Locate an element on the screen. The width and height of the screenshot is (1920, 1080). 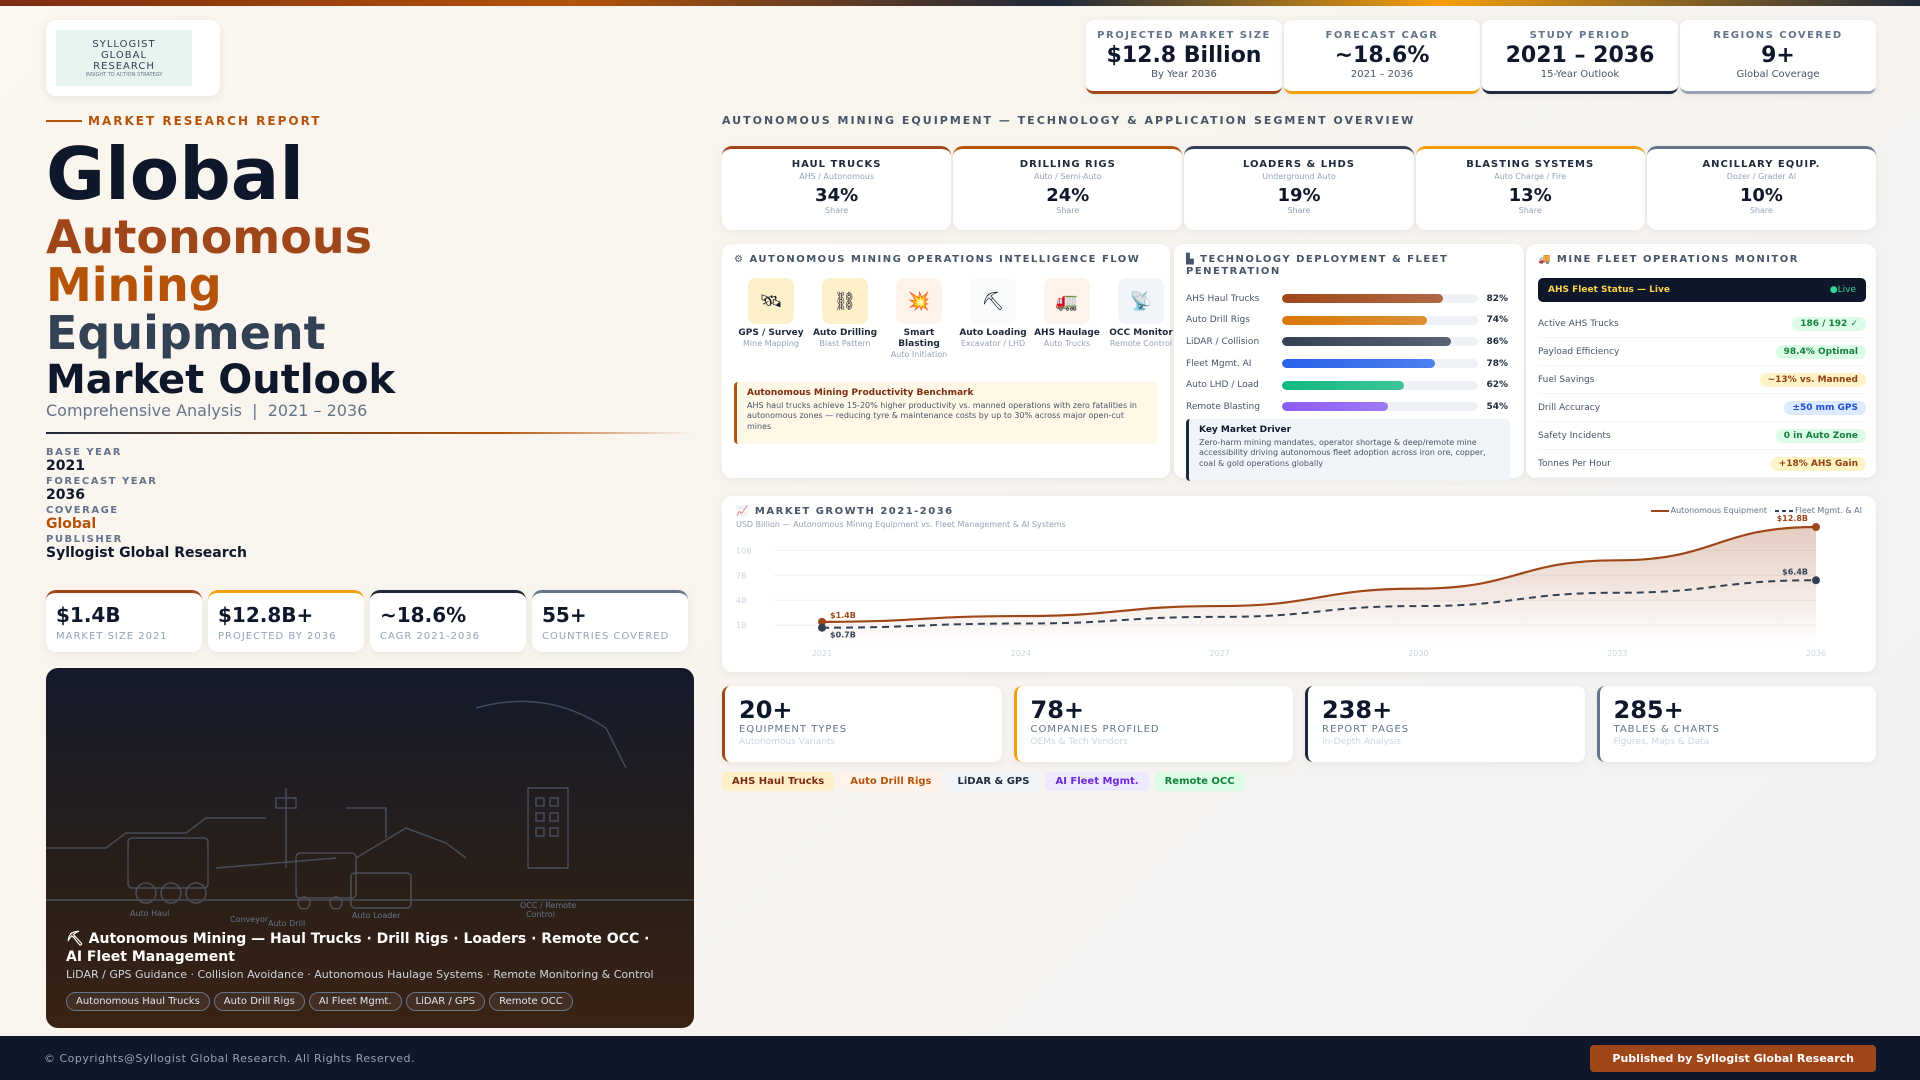
illustration-label: Auto Loader is located at coordinates (376, 915).